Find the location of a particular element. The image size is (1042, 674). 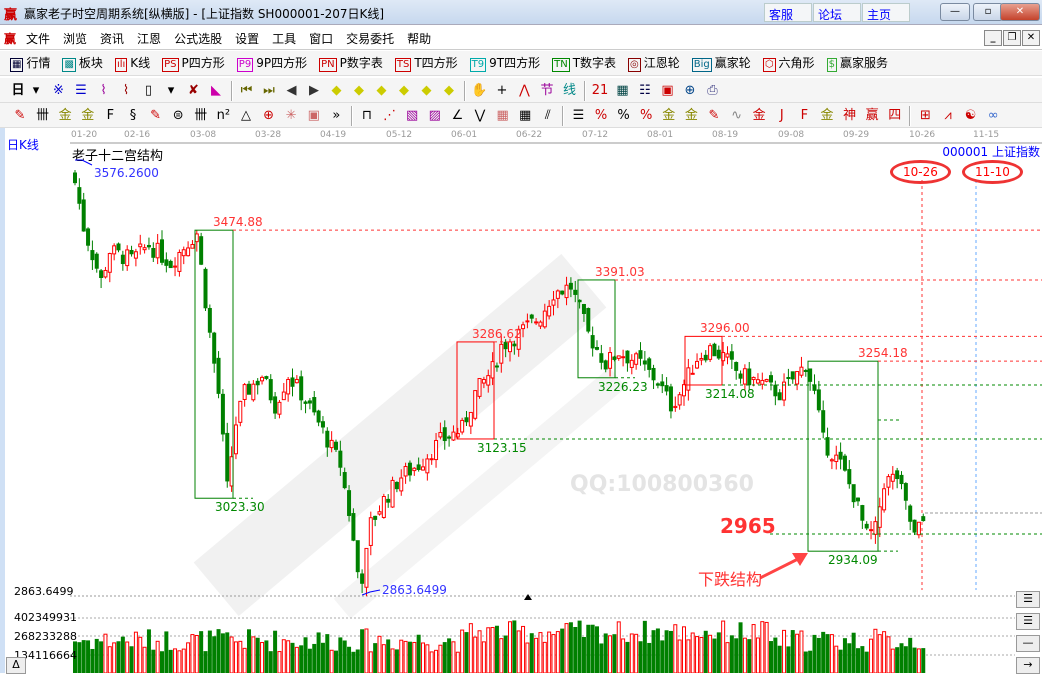

side-button-3: — is located at coordinates (1028, 643).